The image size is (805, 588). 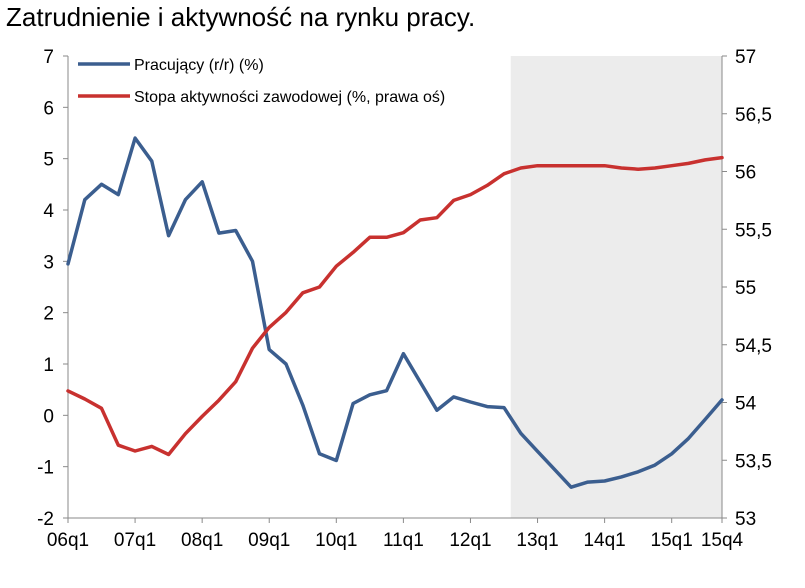 I want to click on right-tick-label: 56, so click(x=745, y=173).